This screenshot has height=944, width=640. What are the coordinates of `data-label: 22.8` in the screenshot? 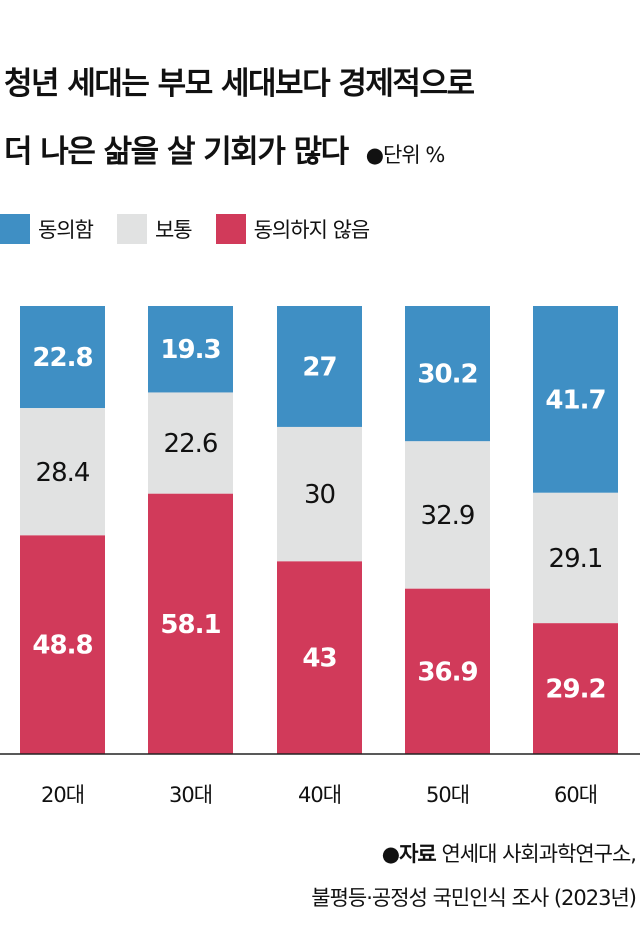 It's located at (62, 358).